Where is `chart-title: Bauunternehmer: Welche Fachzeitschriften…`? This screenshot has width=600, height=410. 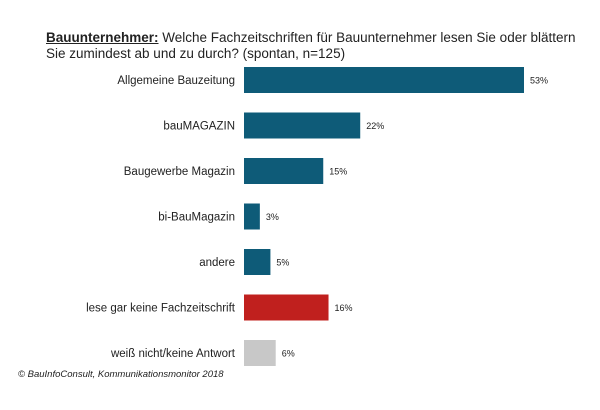
chart-title: Bauunternehmer: Welche Fachzeitschriften… is located at coordinates (311, 46).